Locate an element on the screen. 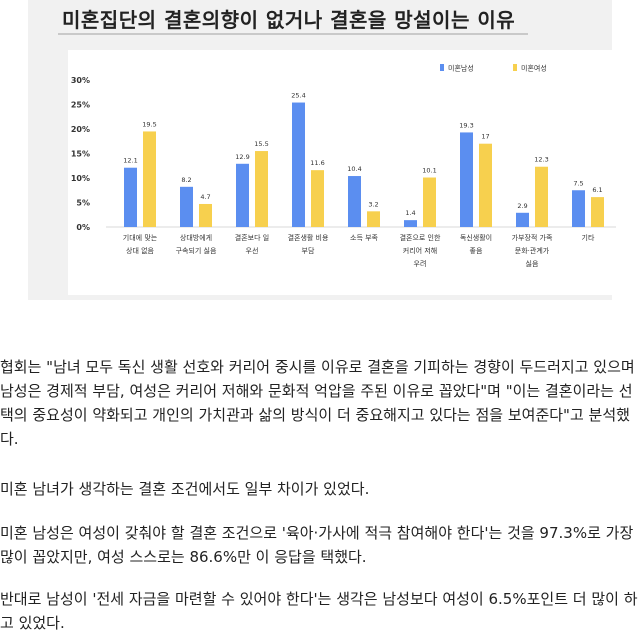 This screenshot has width=640, height=643. legend-label: 미혼남성 is located at coordinates (461, 68).